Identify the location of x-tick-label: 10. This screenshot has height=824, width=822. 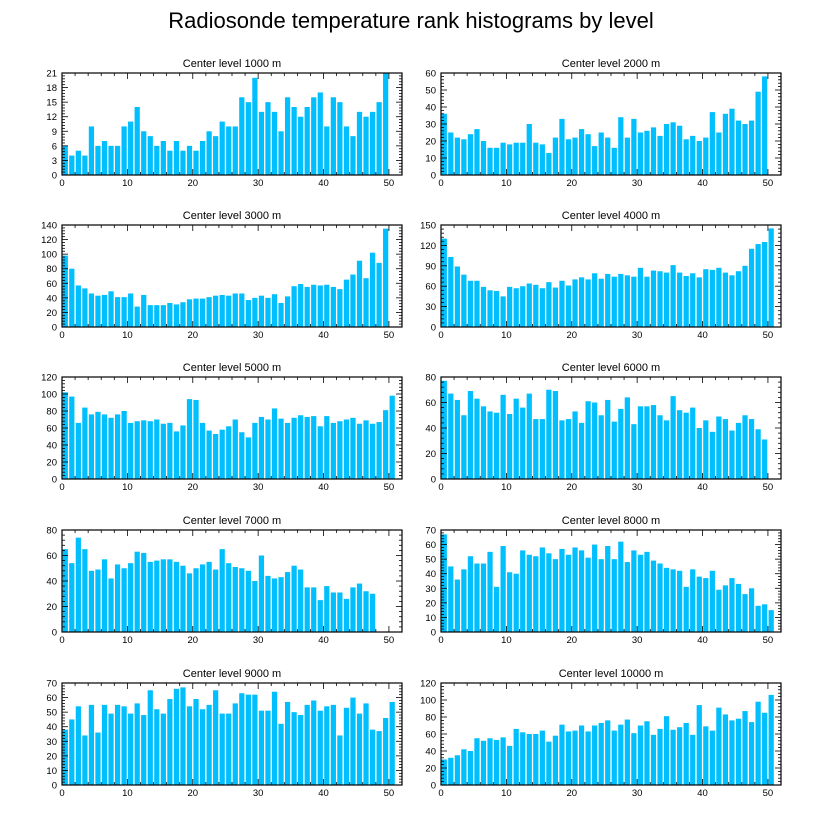
(127, 793).